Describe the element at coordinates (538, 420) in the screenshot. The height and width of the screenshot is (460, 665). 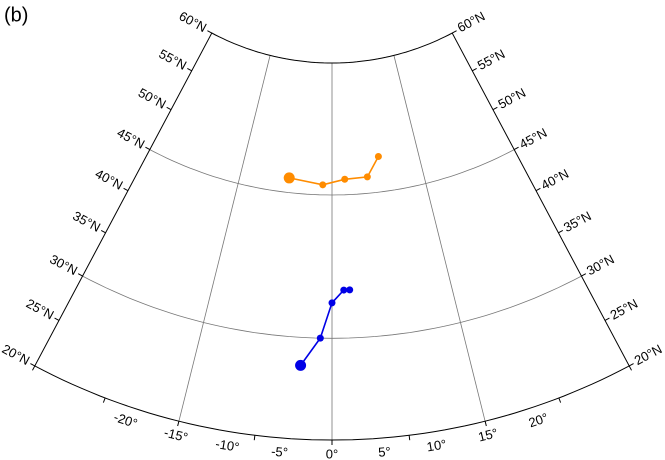
I see `lon-label: 20°` at that location.